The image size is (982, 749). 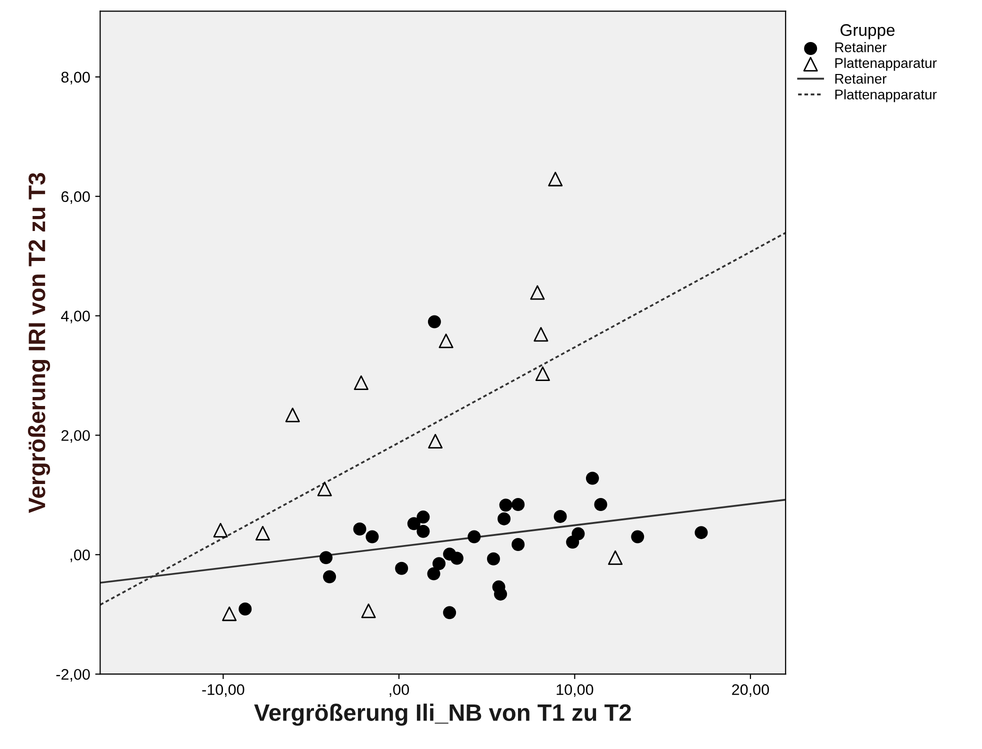 I want to click on x-tick-label: -10,00, so click(x=223, y=690).